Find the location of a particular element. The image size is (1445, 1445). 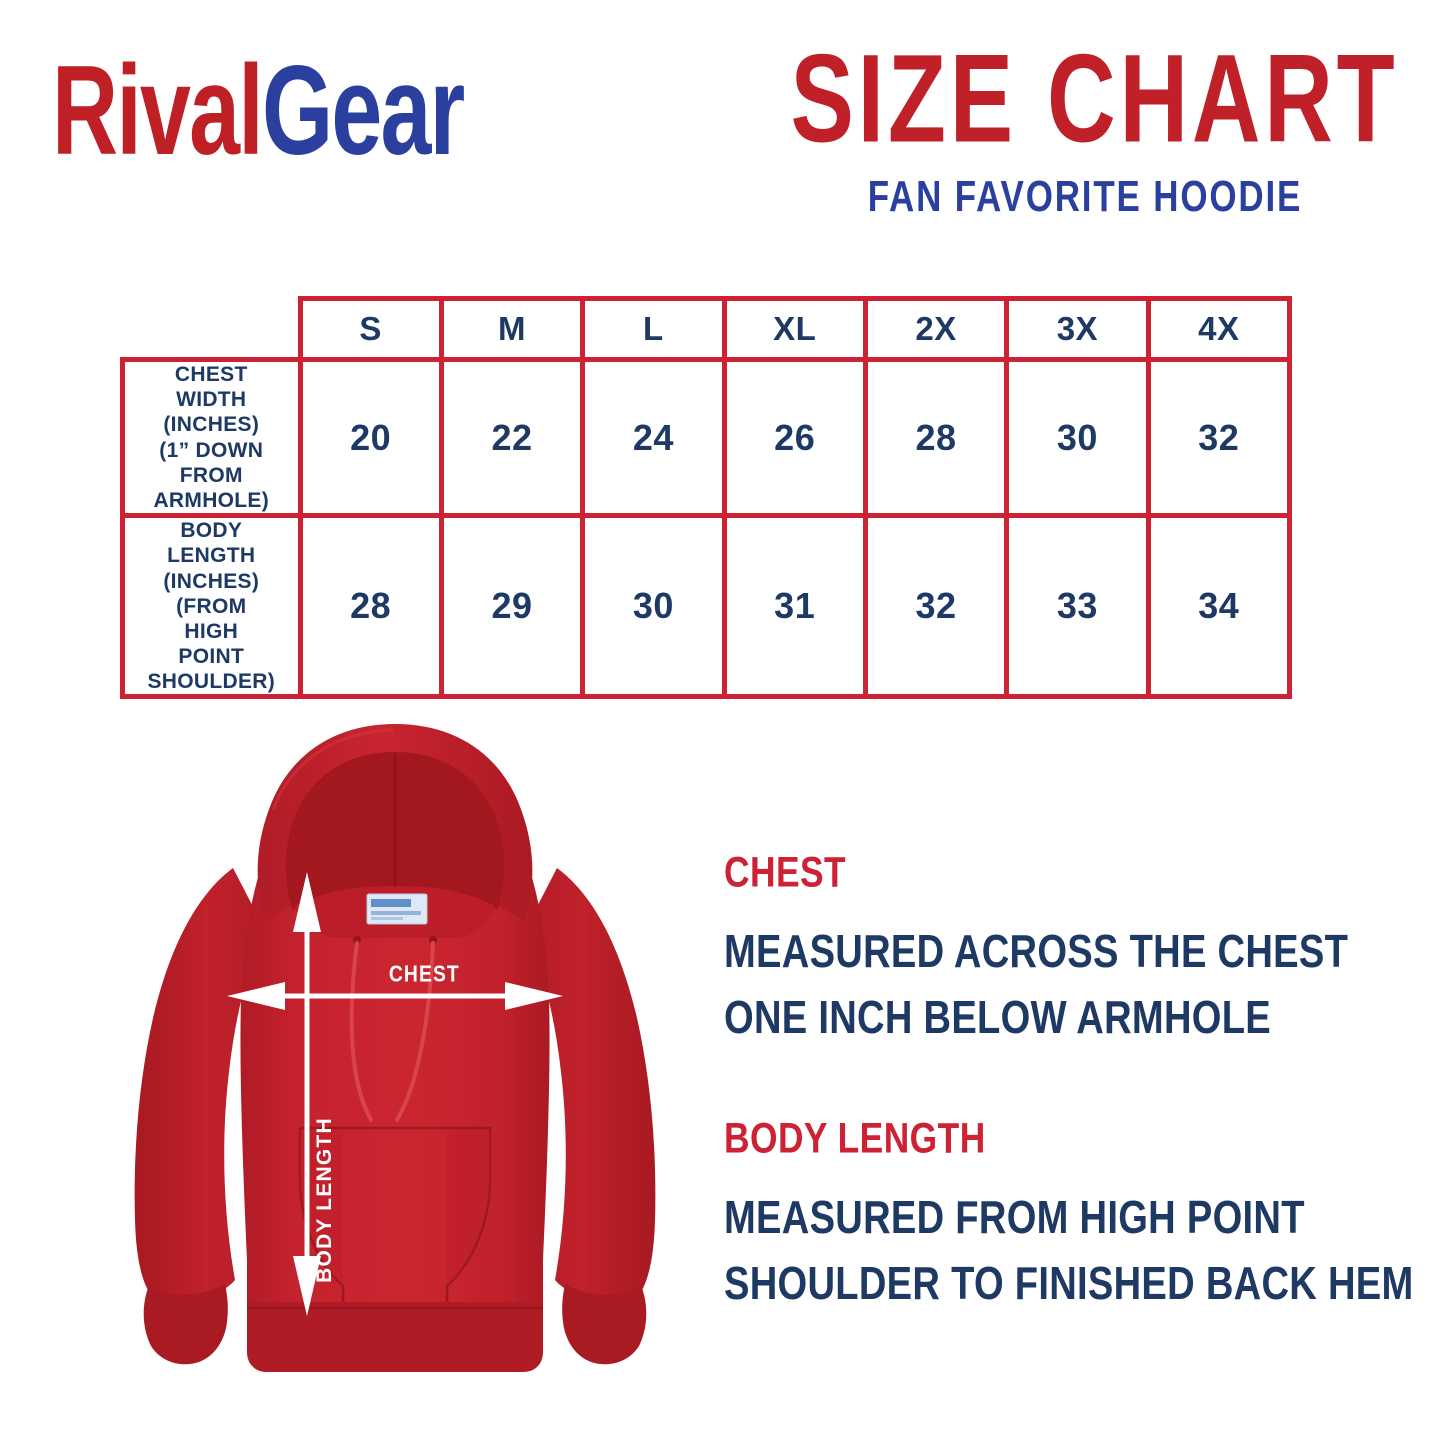

brand-logo-part2: Gear is located at coordinates (363, 111).